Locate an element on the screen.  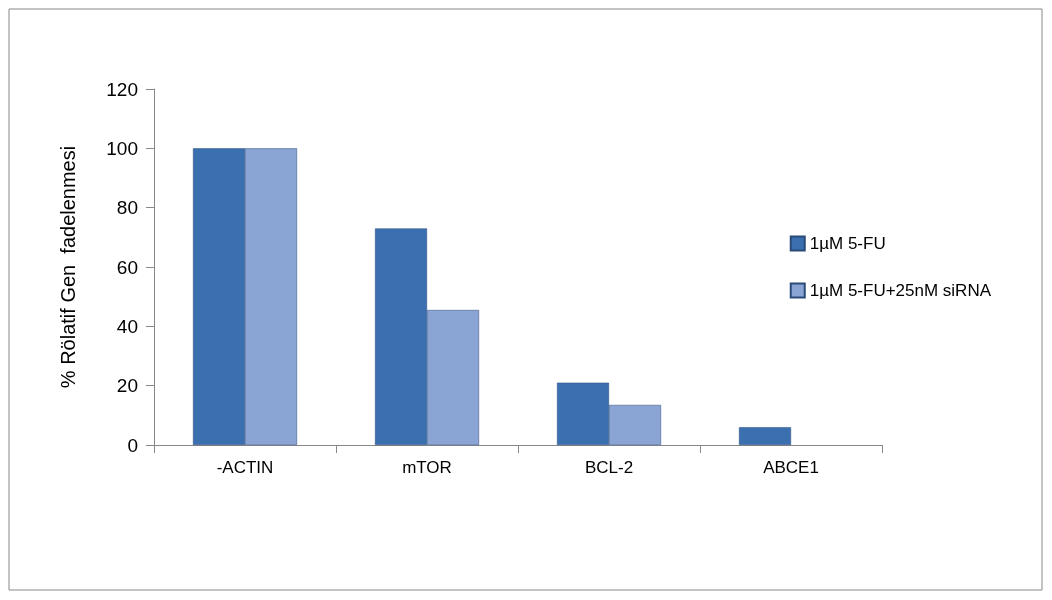
x-tick-label: ABCE1 is located at coordinates (791, 467).